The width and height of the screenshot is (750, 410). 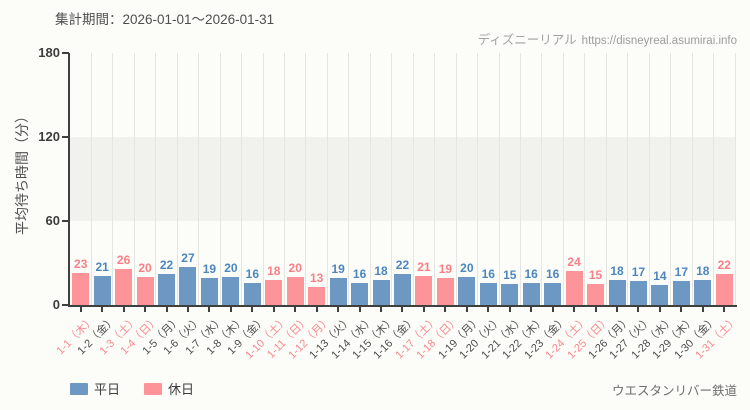 What do you see at coordinates (56, 304) in the screenshot?
I see `y-axis-tick-label: 0` at bounding box center [56, 304].